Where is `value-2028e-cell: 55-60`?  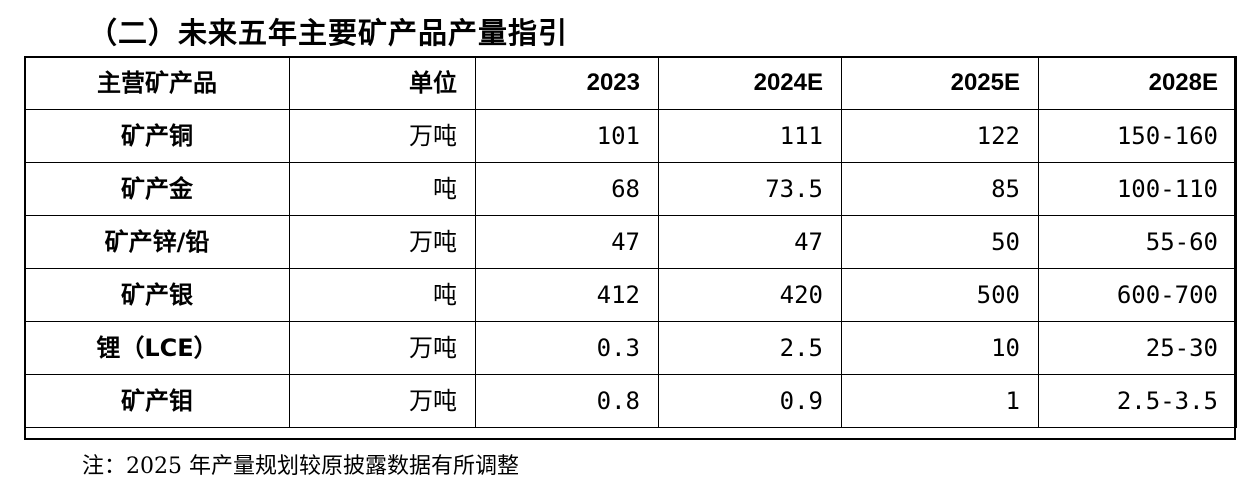 value-2028e-cell: 55-60 is located at coordinates (1137, 242).